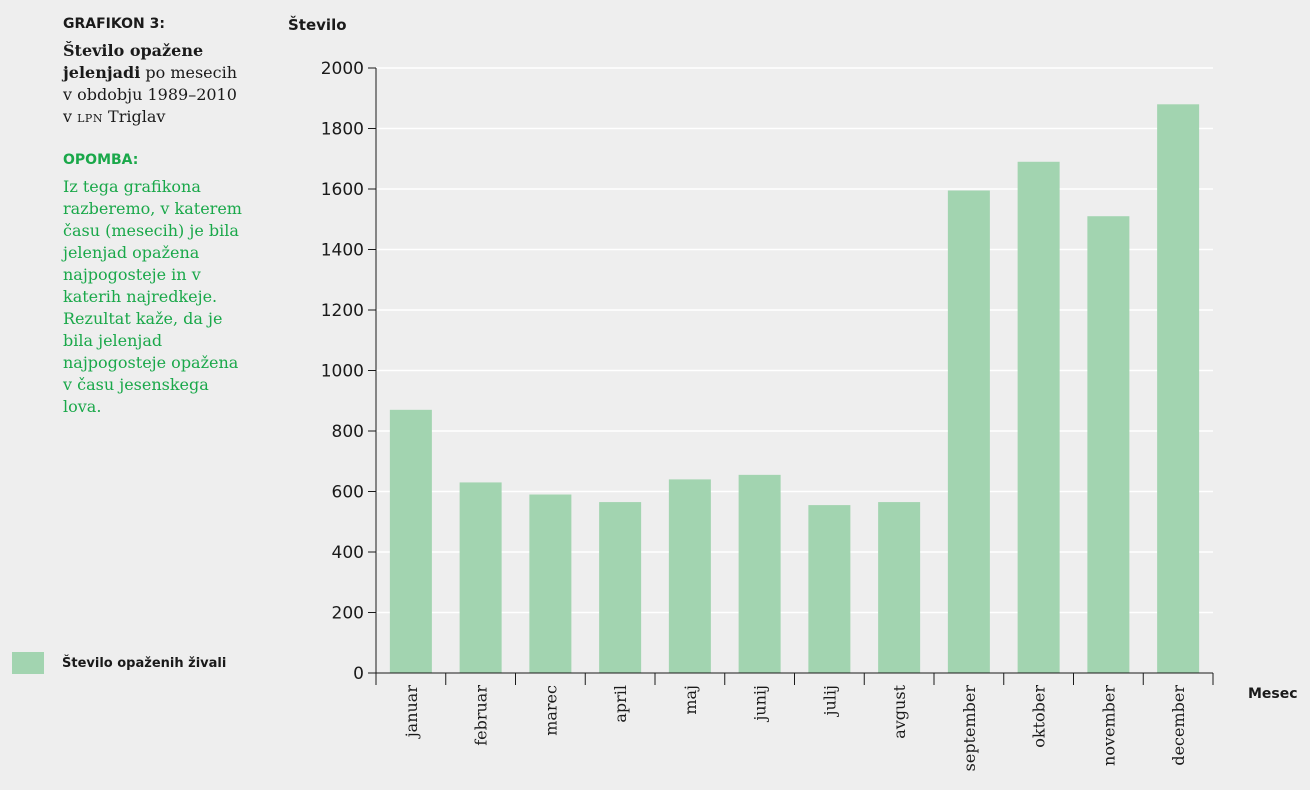 This screenshot has height=790, width=1310. I want to click on bar-junij, so click(759, 573).